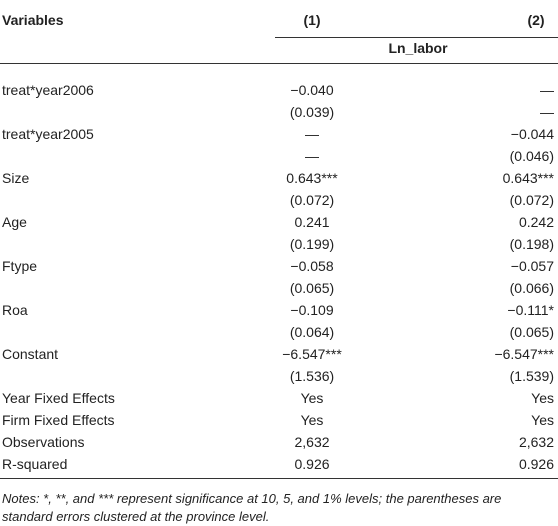 The image size is (558, 526). Describe the element at coordinates (312, 20) in the screenshot. I see `column-header: (1)` at that location.